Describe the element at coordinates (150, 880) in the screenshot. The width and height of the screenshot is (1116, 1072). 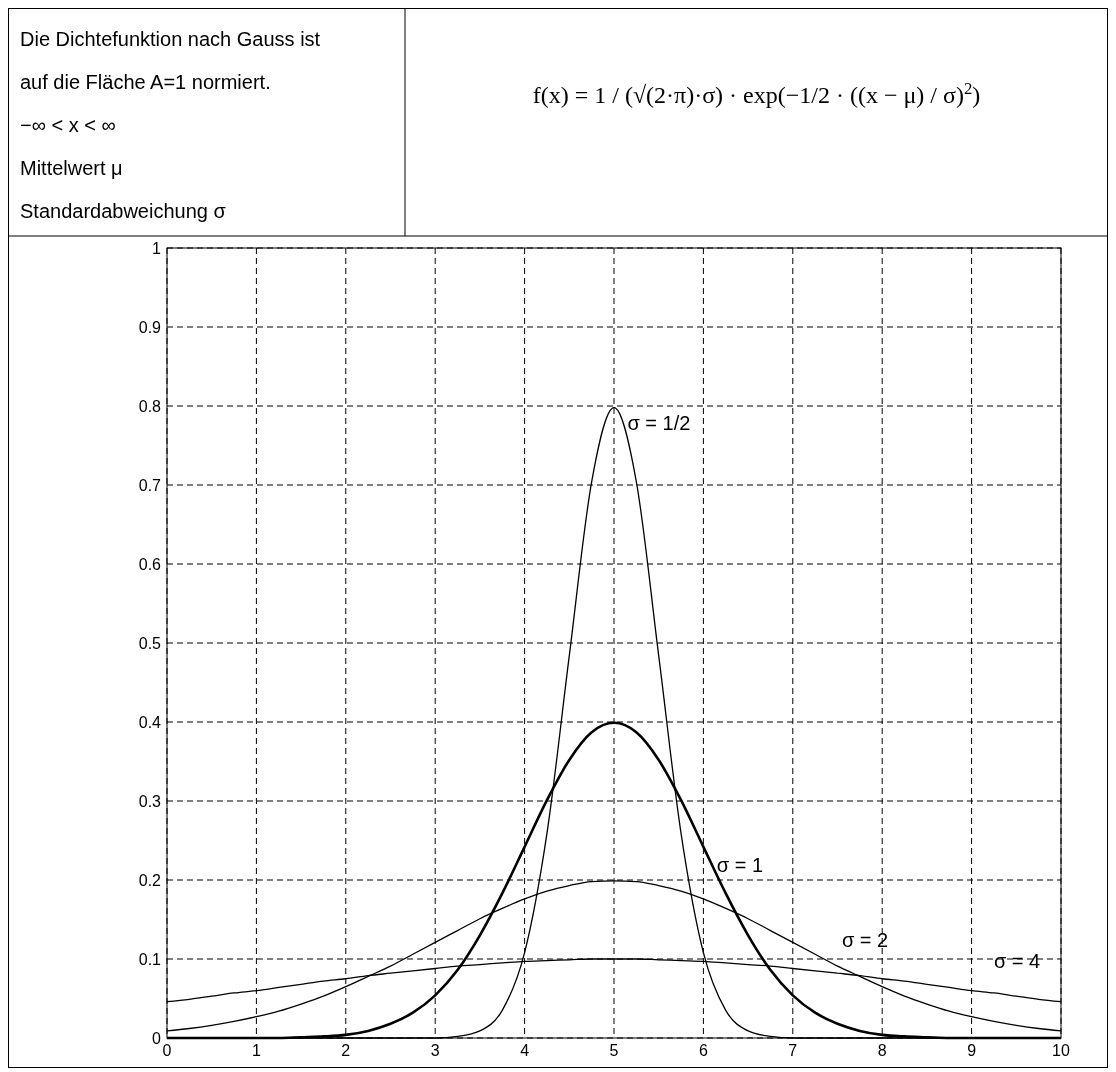
I see `y-tick-label: 0.2` at that location.